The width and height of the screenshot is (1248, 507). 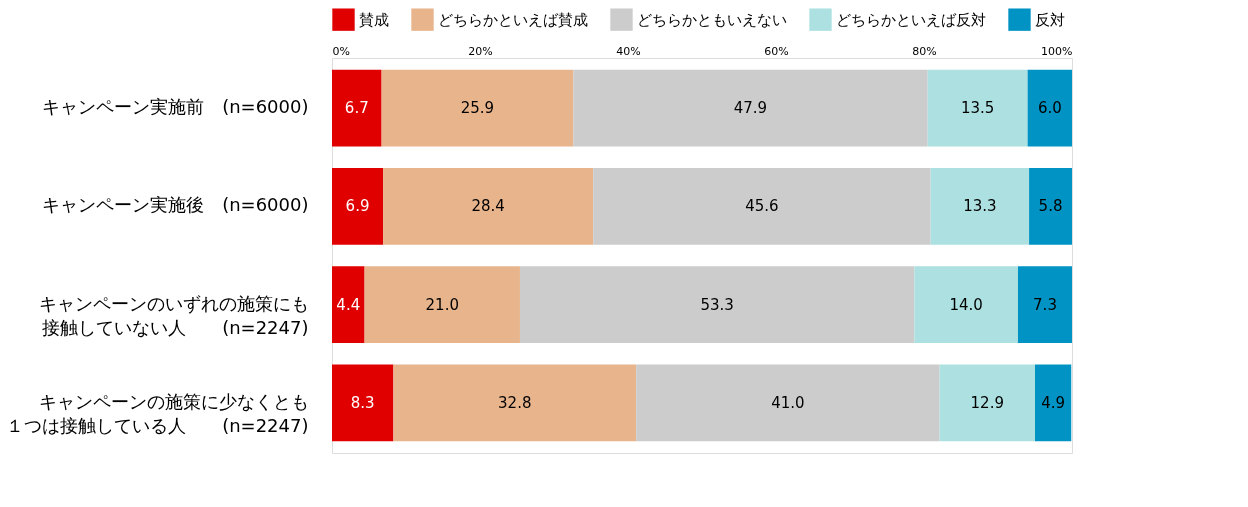 I want to click on data-label: 8.3, so click(x=362, y=402).